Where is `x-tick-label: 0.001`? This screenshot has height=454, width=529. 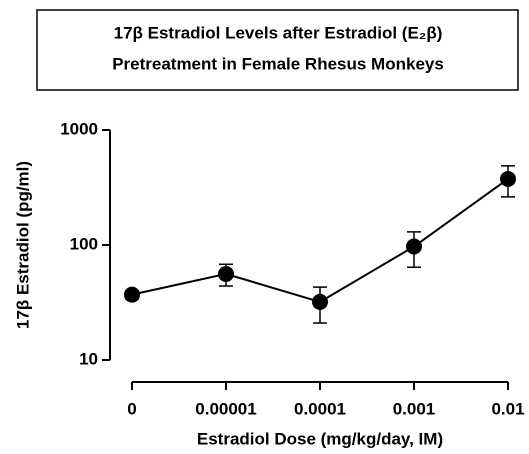
x-tick-label: 0.001 is located at coordinates (414, 408).